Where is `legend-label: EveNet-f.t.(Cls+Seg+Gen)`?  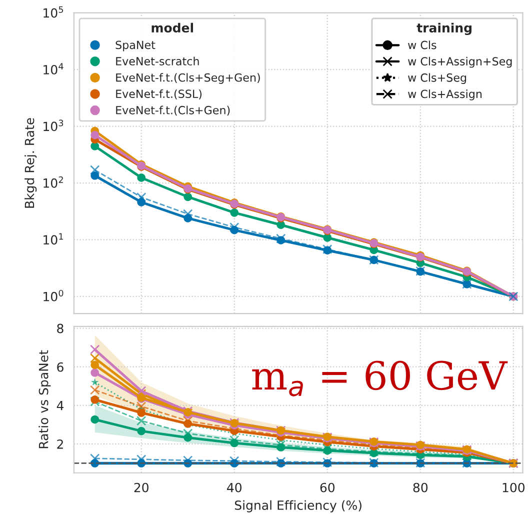
legend-label: EveNet-f.t.(Cls+Seg+Gen) is located at coordinates (188, 78).